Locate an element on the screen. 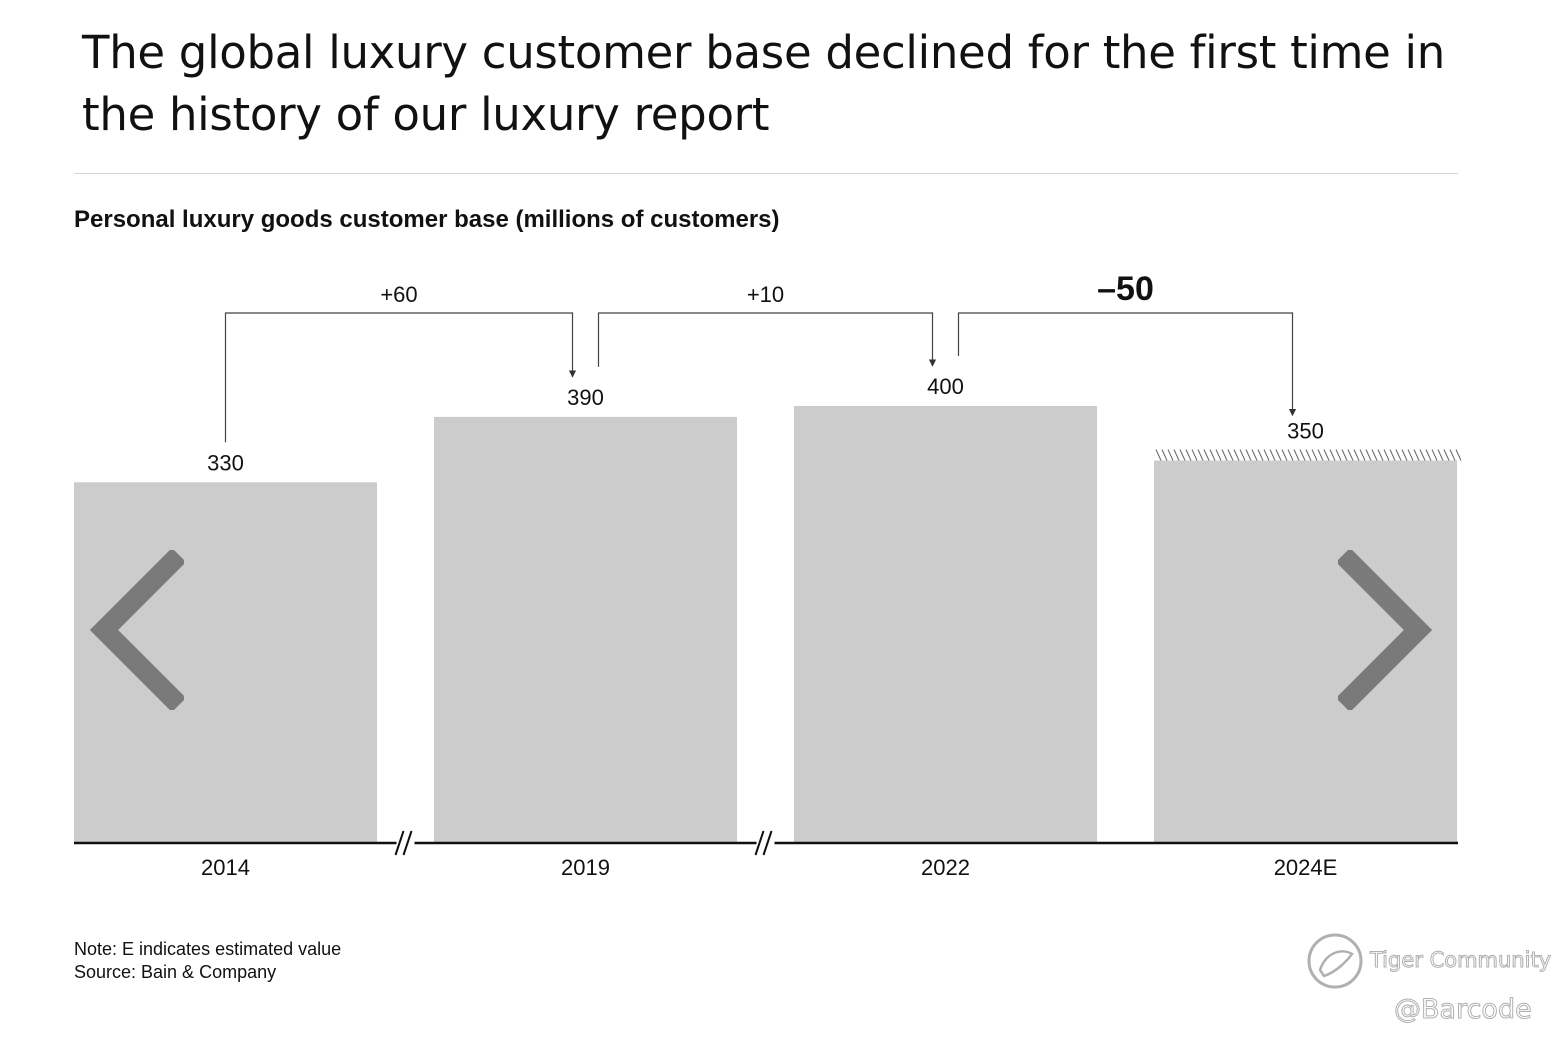  previous-slide-button is located at coordinates (134, 630).